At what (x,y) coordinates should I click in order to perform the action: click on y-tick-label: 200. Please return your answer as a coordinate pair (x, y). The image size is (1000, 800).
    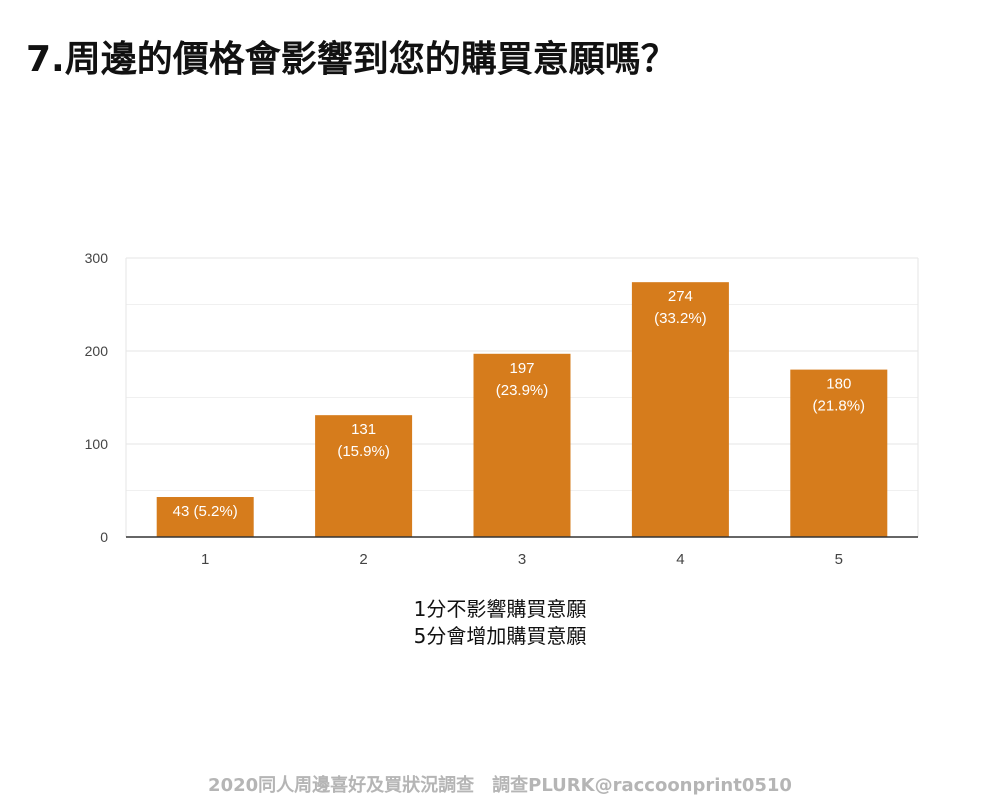
    Looking at the image, I should click on (97, 351).